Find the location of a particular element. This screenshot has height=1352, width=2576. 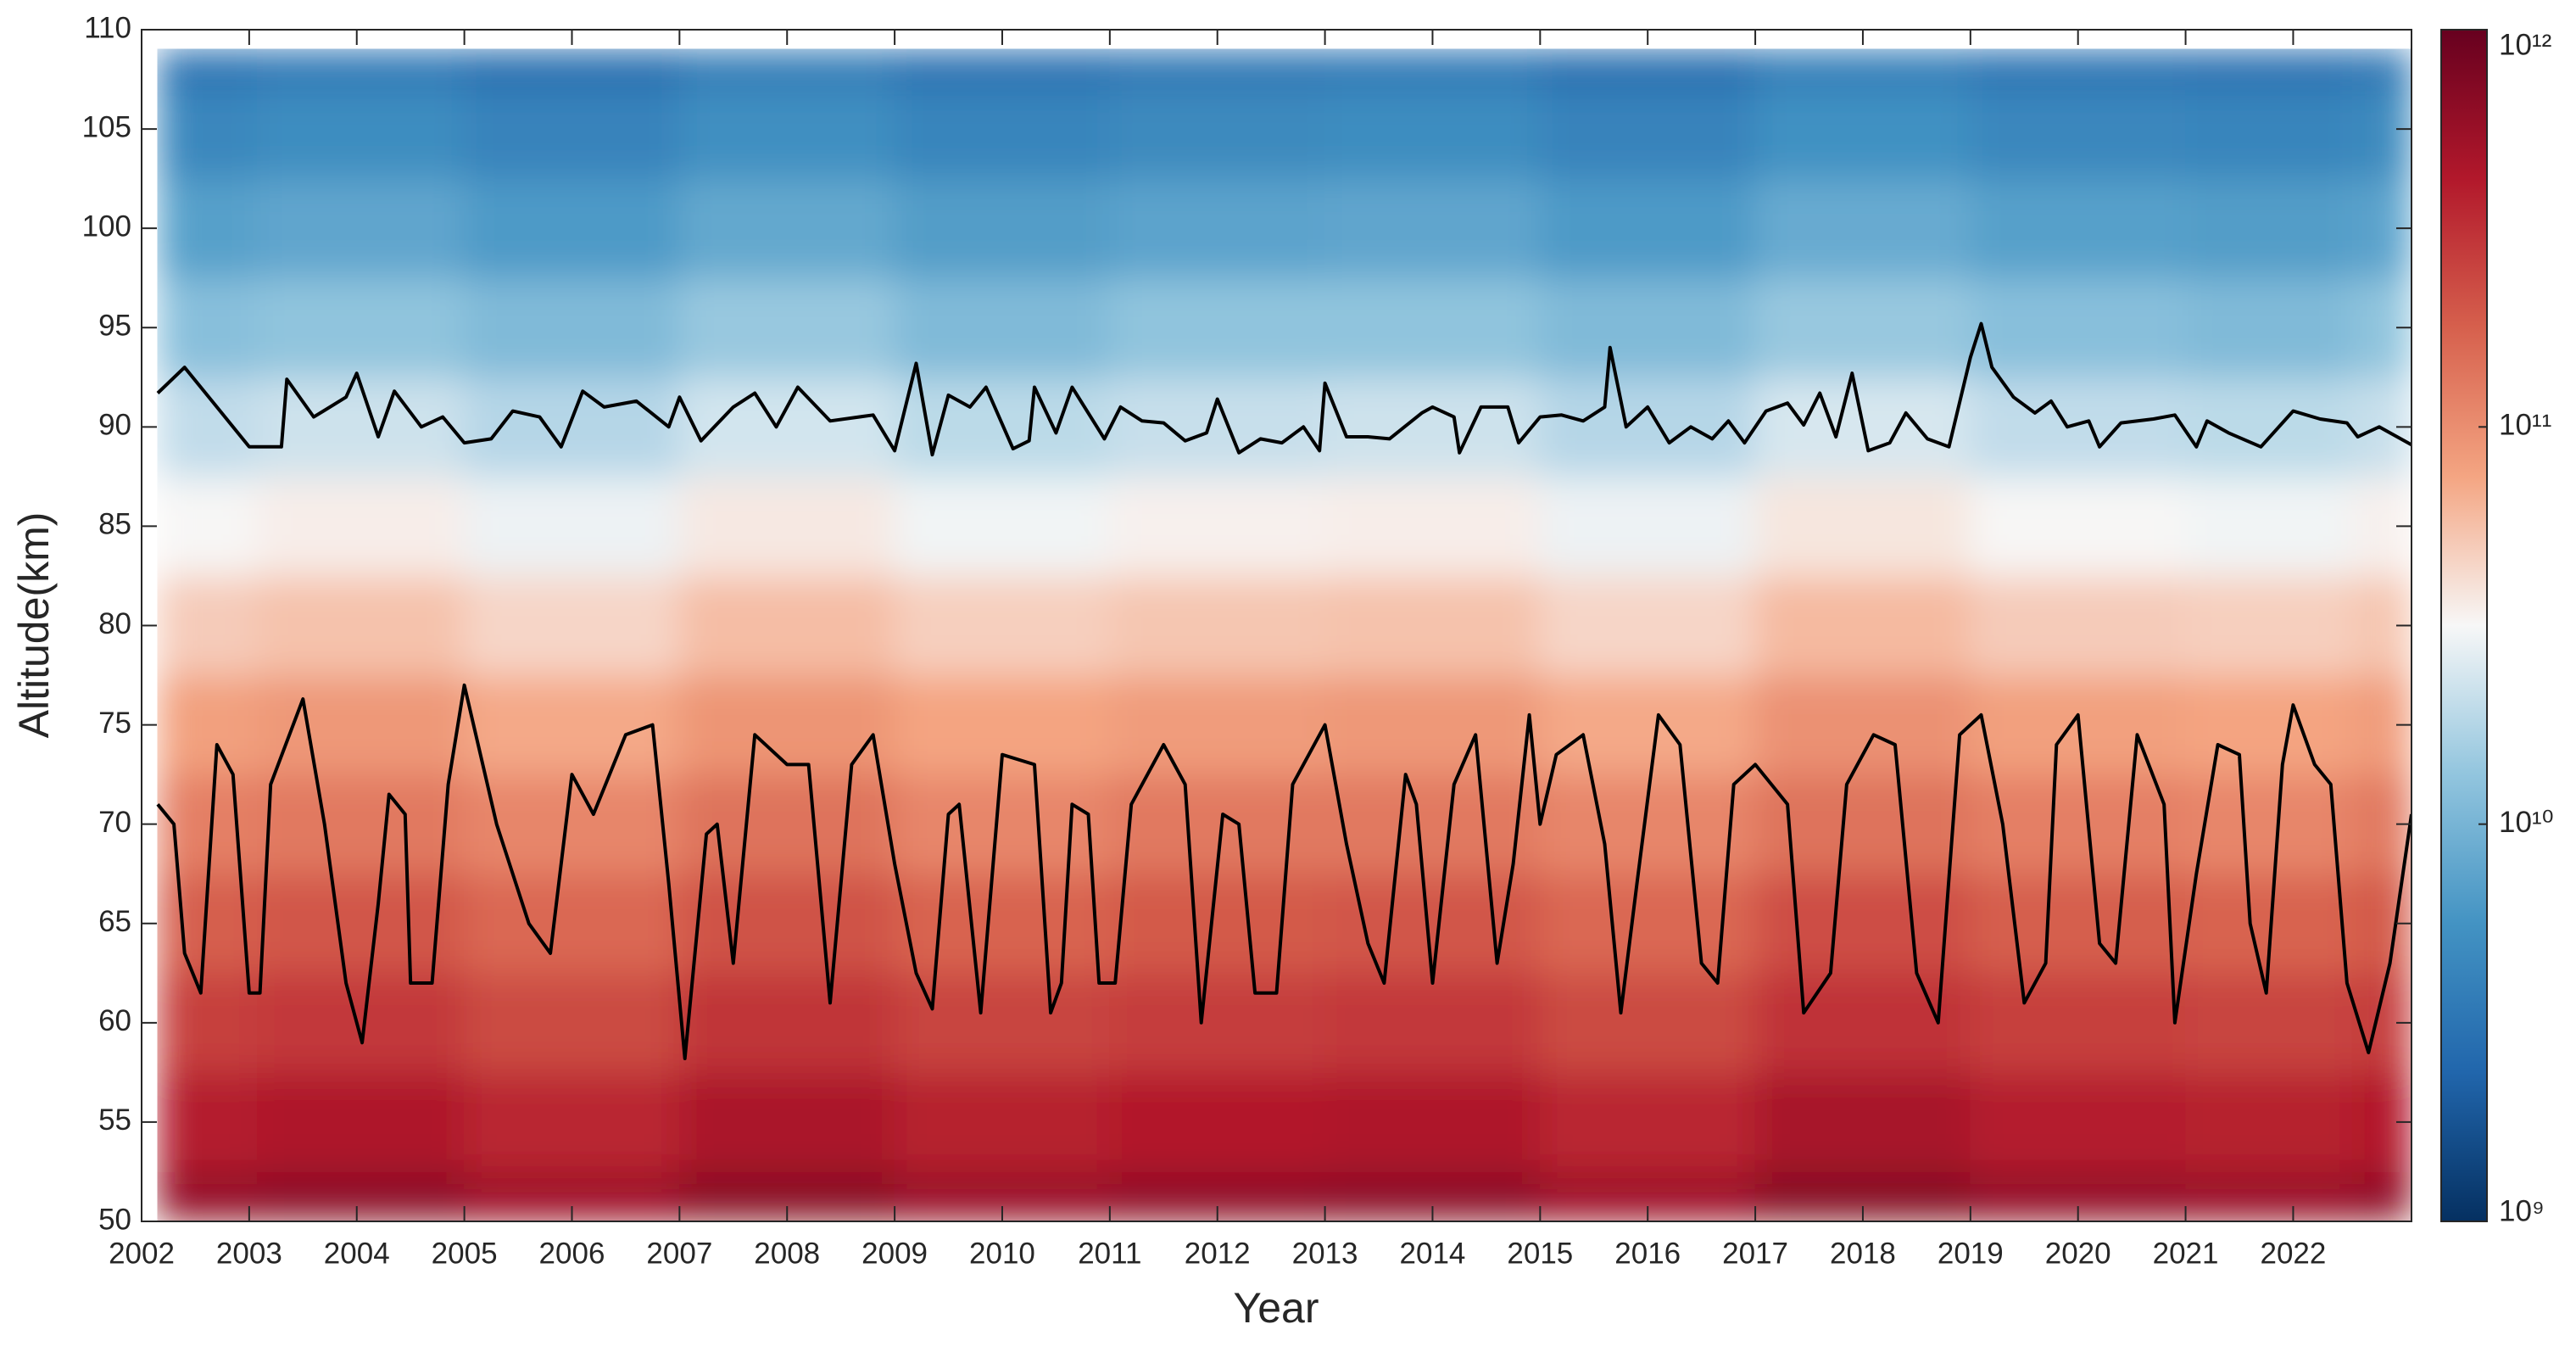

x-tick-label: 2010 is located at coordinates (1002, 1254).